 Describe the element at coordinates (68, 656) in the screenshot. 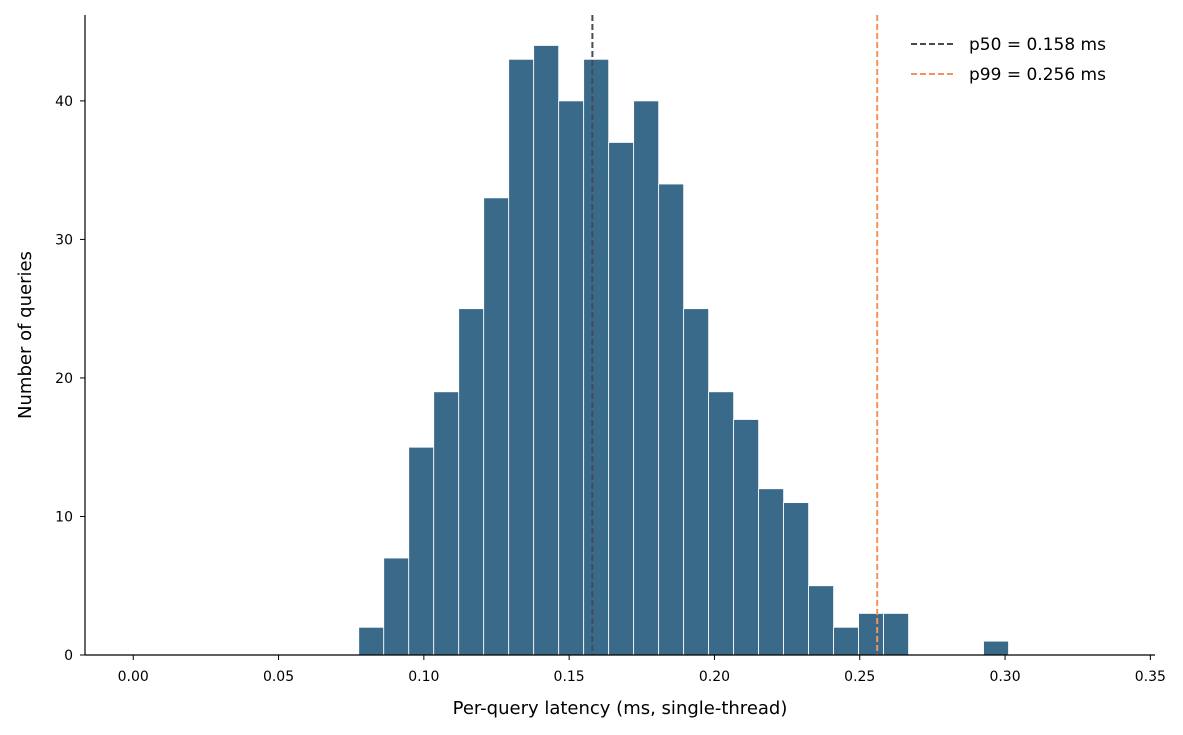

I see `y-tick-label: 0` at that location.